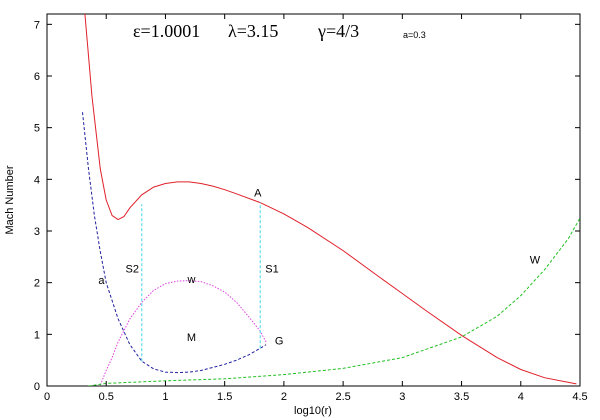 This screenshot has height=420, width=600. Describe the element at coordinates (37, 284) in the screenshot. I see `y-tick-label: 2` at that location.